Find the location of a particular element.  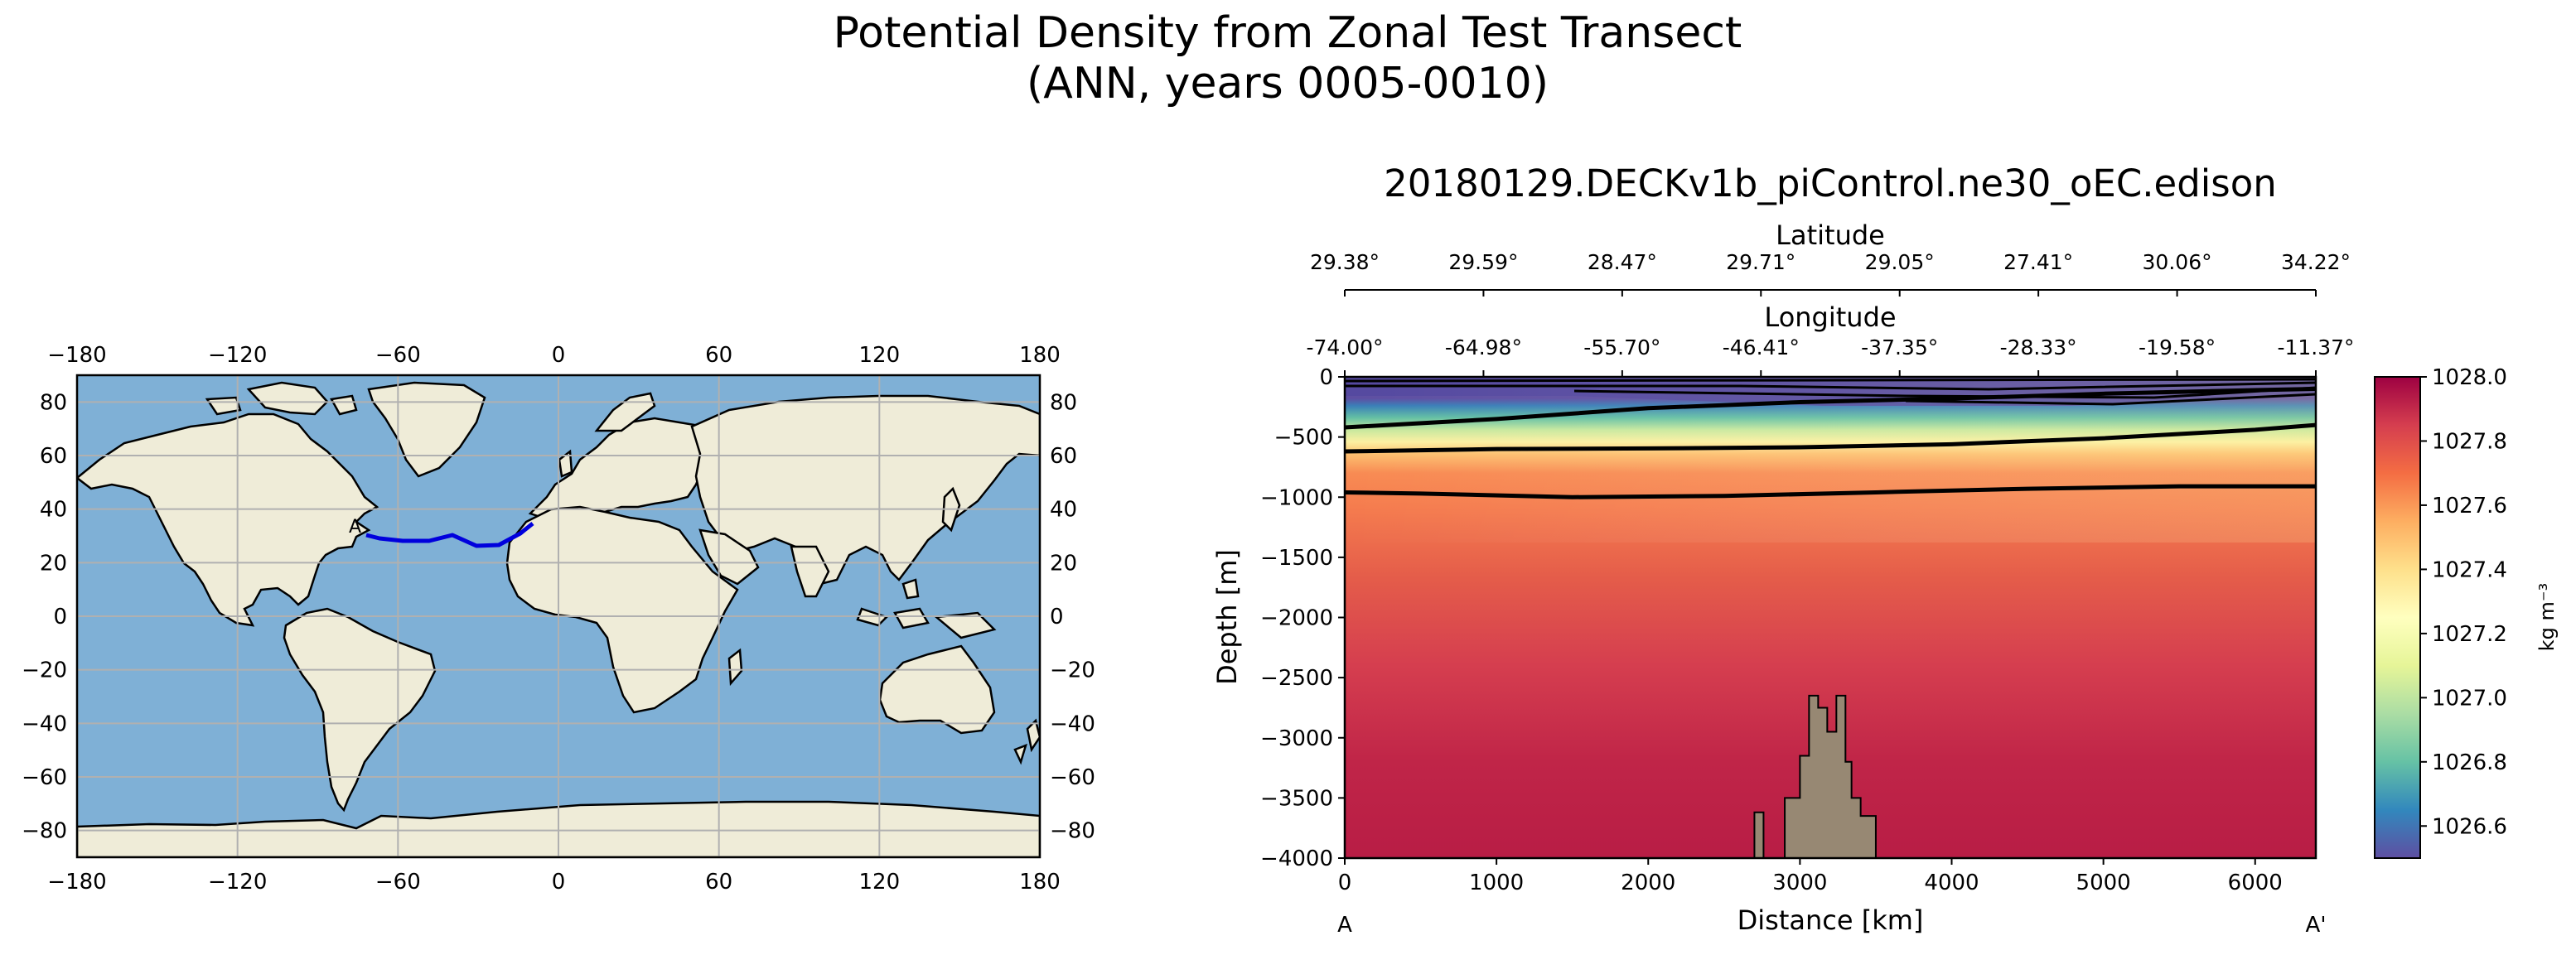

distance-tick-label: 6000 is located at coordinates (2255, 883).